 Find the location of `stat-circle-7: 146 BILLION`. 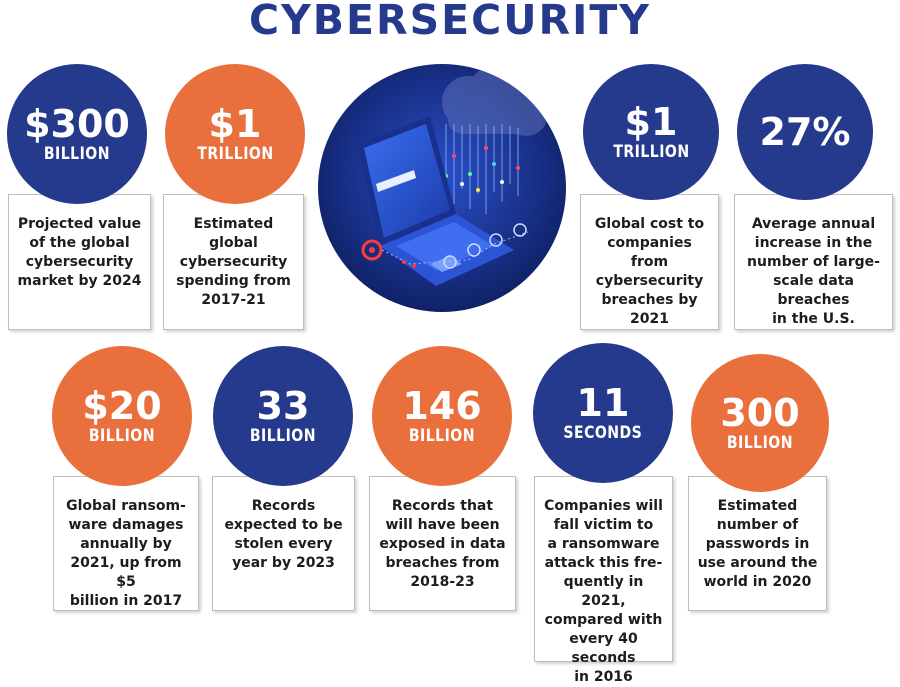

stat-circle-7: 146 BILLION is located at coordinates (442, 416).